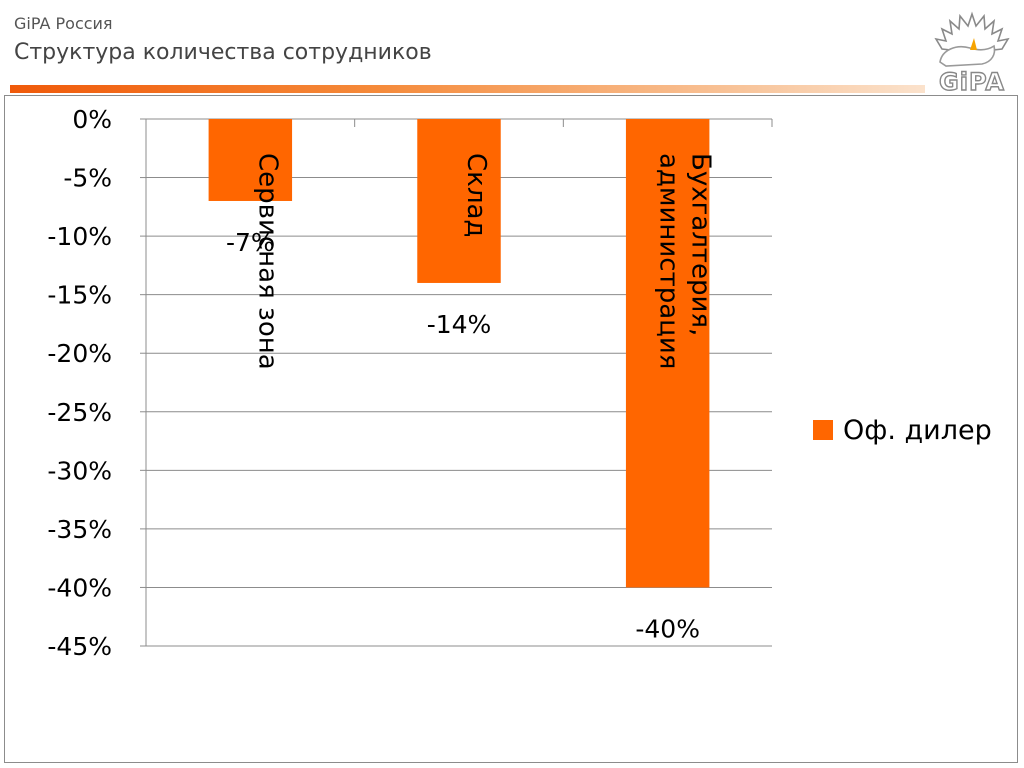  I want to click on organization-name: GiPA Россия, so click(63, 23).